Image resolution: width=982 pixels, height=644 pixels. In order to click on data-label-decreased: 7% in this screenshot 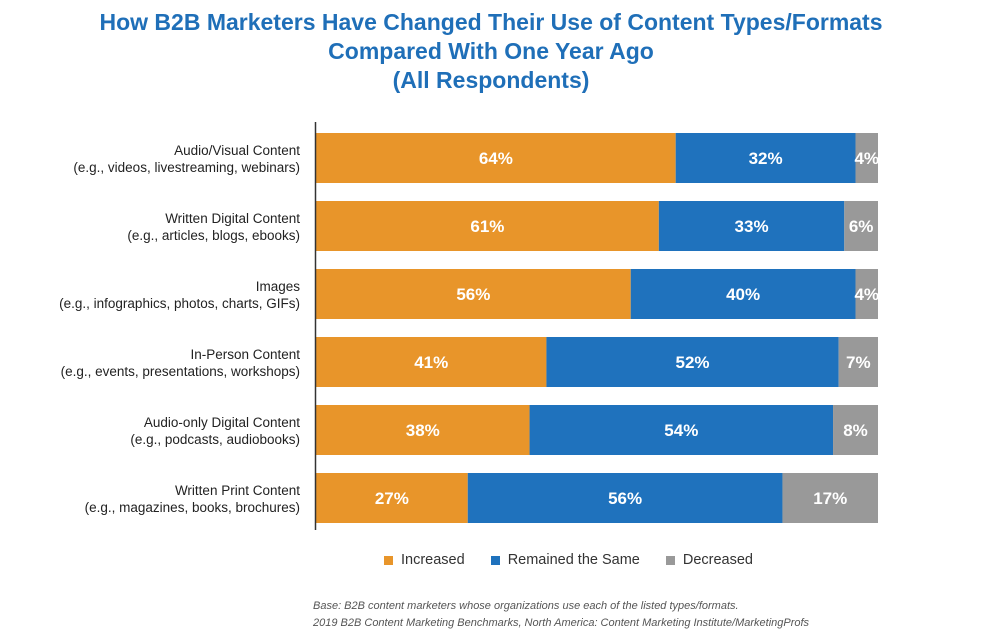, I will do `click(858, 362)`.